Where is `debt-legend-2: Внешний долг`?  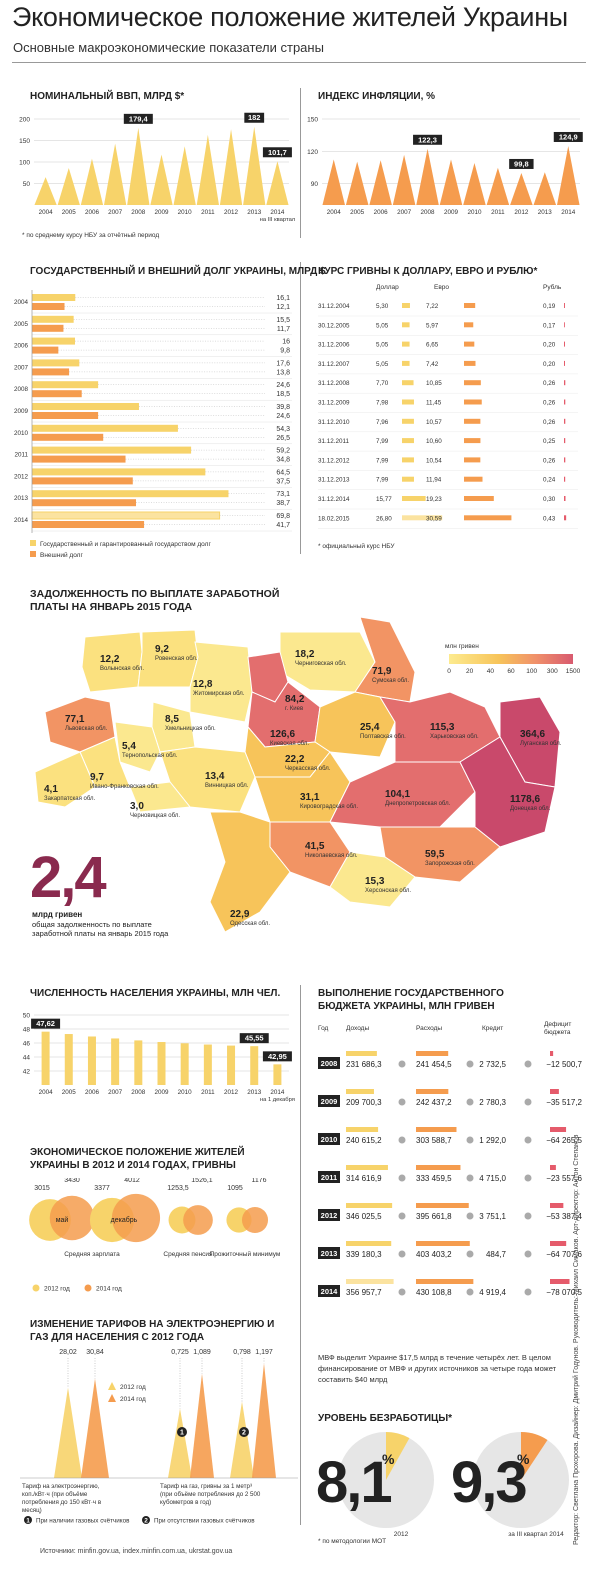
debt-legend-2: Внешний долг is located at coordinates (56, 555).